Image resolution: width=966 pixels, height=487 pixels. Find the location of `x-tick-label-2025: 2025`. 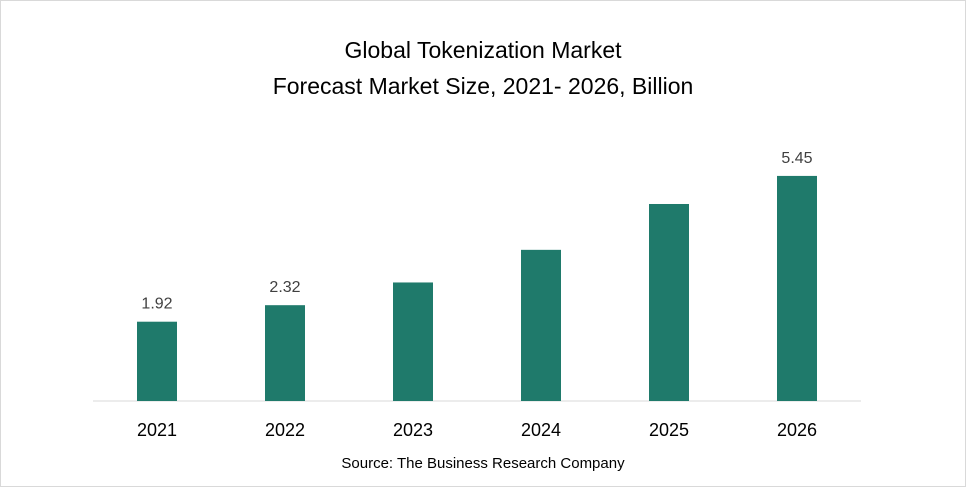

x-tick-label-2025: 2025 is located at coordinates (669, 430).